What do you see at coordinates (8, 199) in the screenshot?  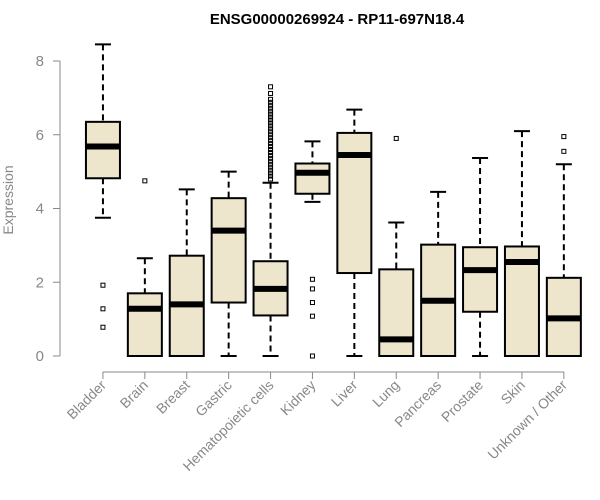 I see `y-axis-label: Expression` at bounding box center [8, 199].